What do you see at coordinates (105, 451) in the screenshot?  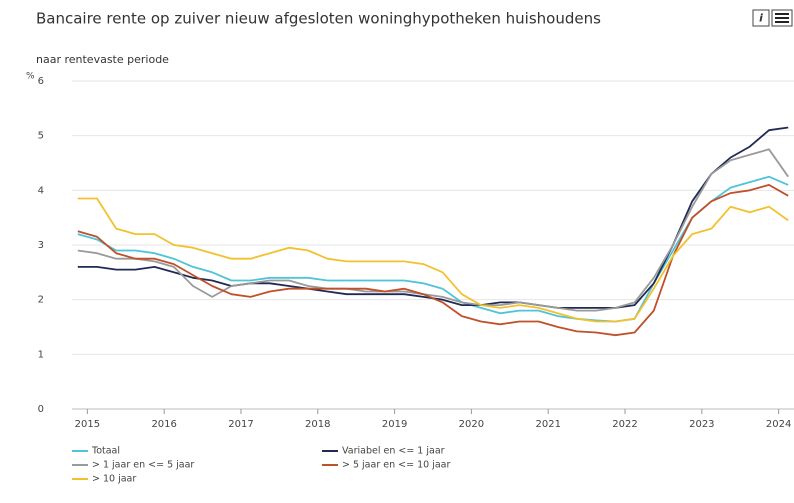 I see `legend-label: Totaal` at bounding box center [105, 451].